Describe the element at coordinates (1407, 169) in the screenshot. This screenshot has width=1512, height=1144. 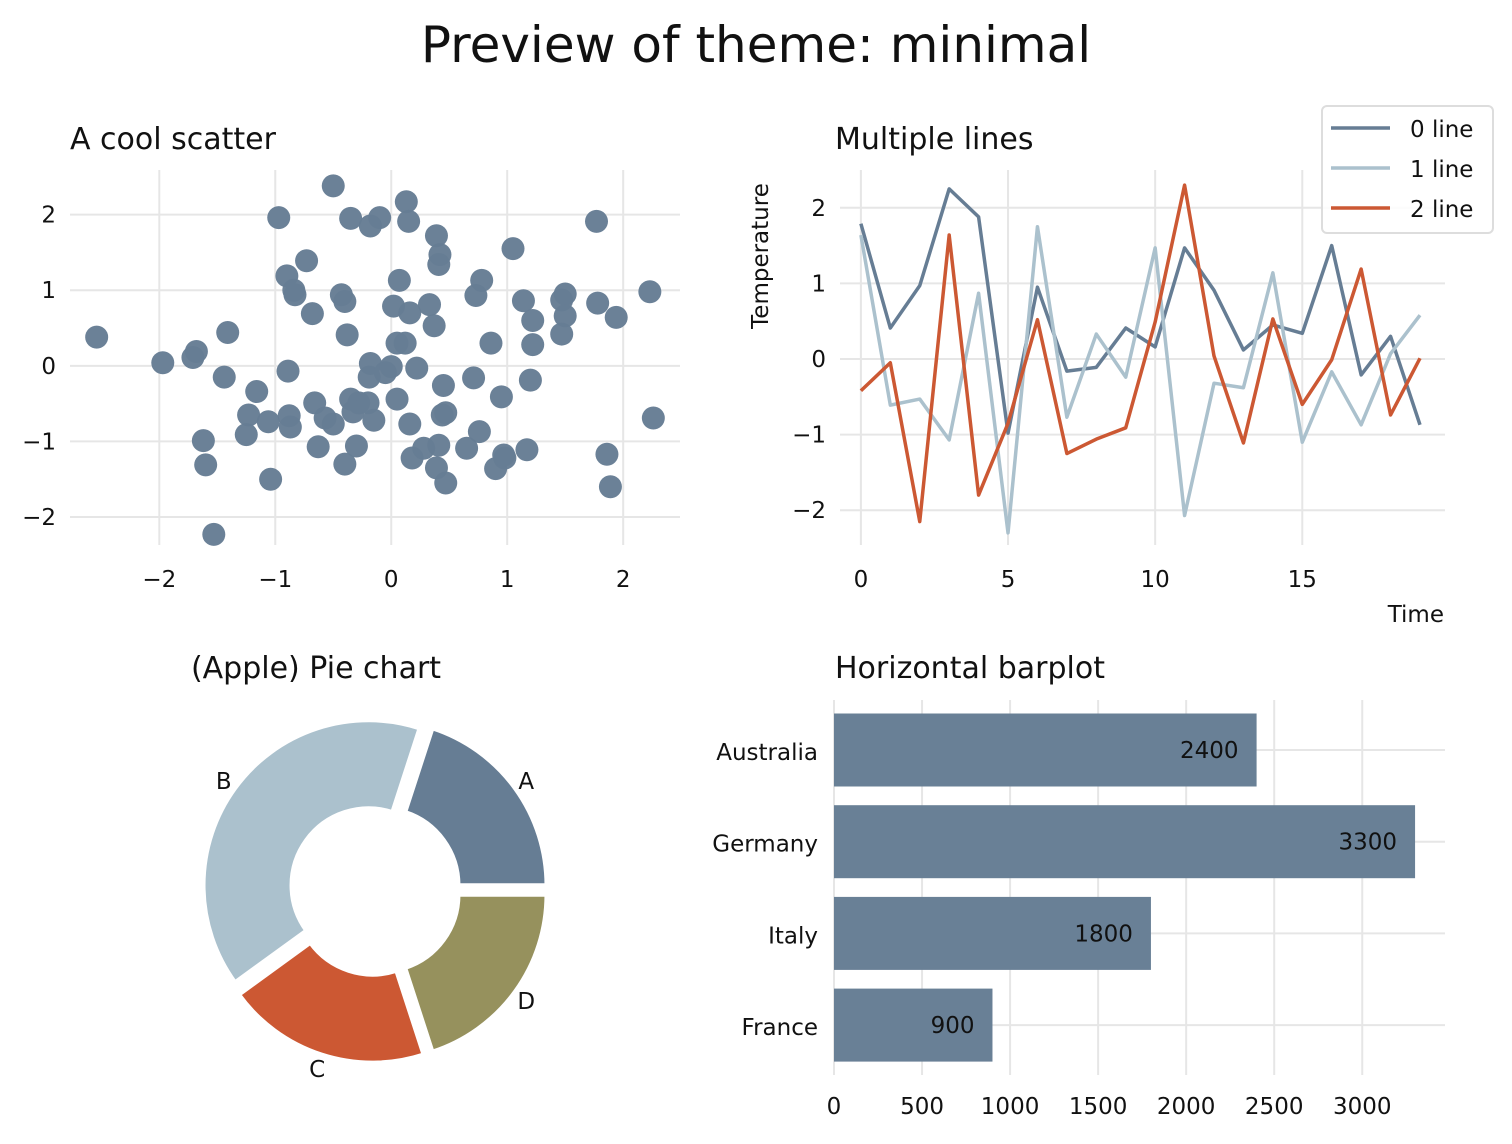
I see `lines-legend: 0 line 1 line 2 line` at that location.